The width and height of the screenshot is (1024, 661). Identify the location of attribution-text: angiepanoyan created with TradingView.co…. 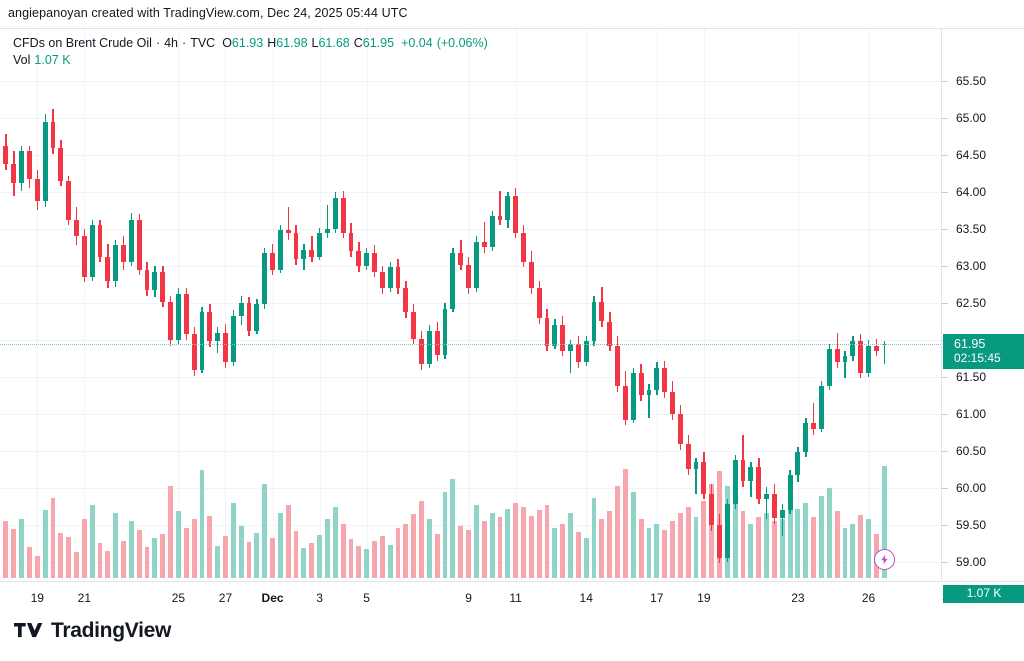
(208, 13).